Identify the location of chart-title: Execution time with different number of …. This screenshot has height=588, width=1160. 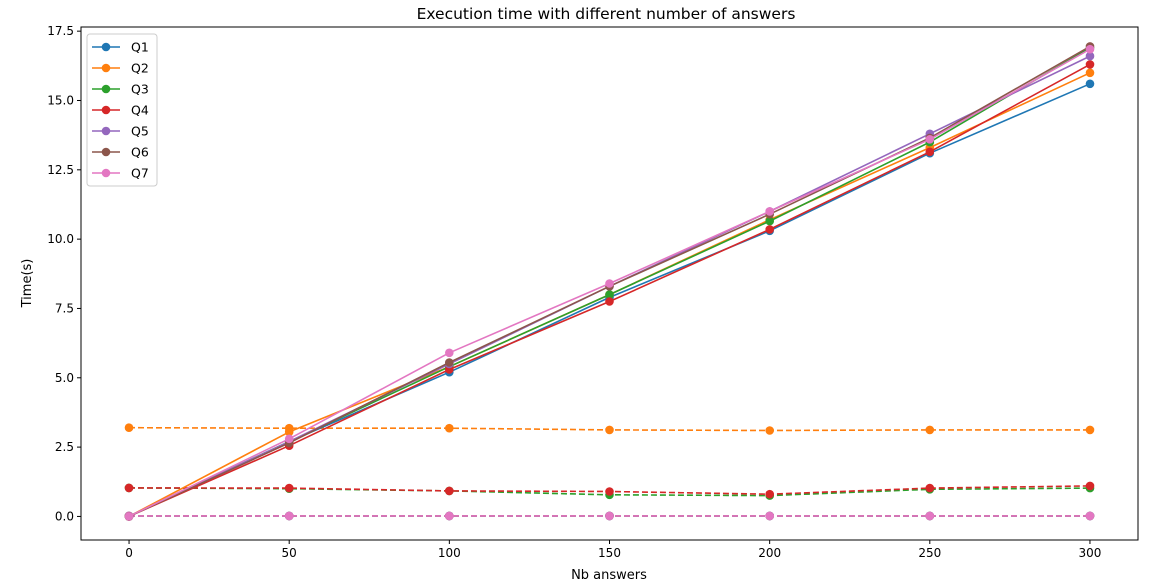
(606, 14).